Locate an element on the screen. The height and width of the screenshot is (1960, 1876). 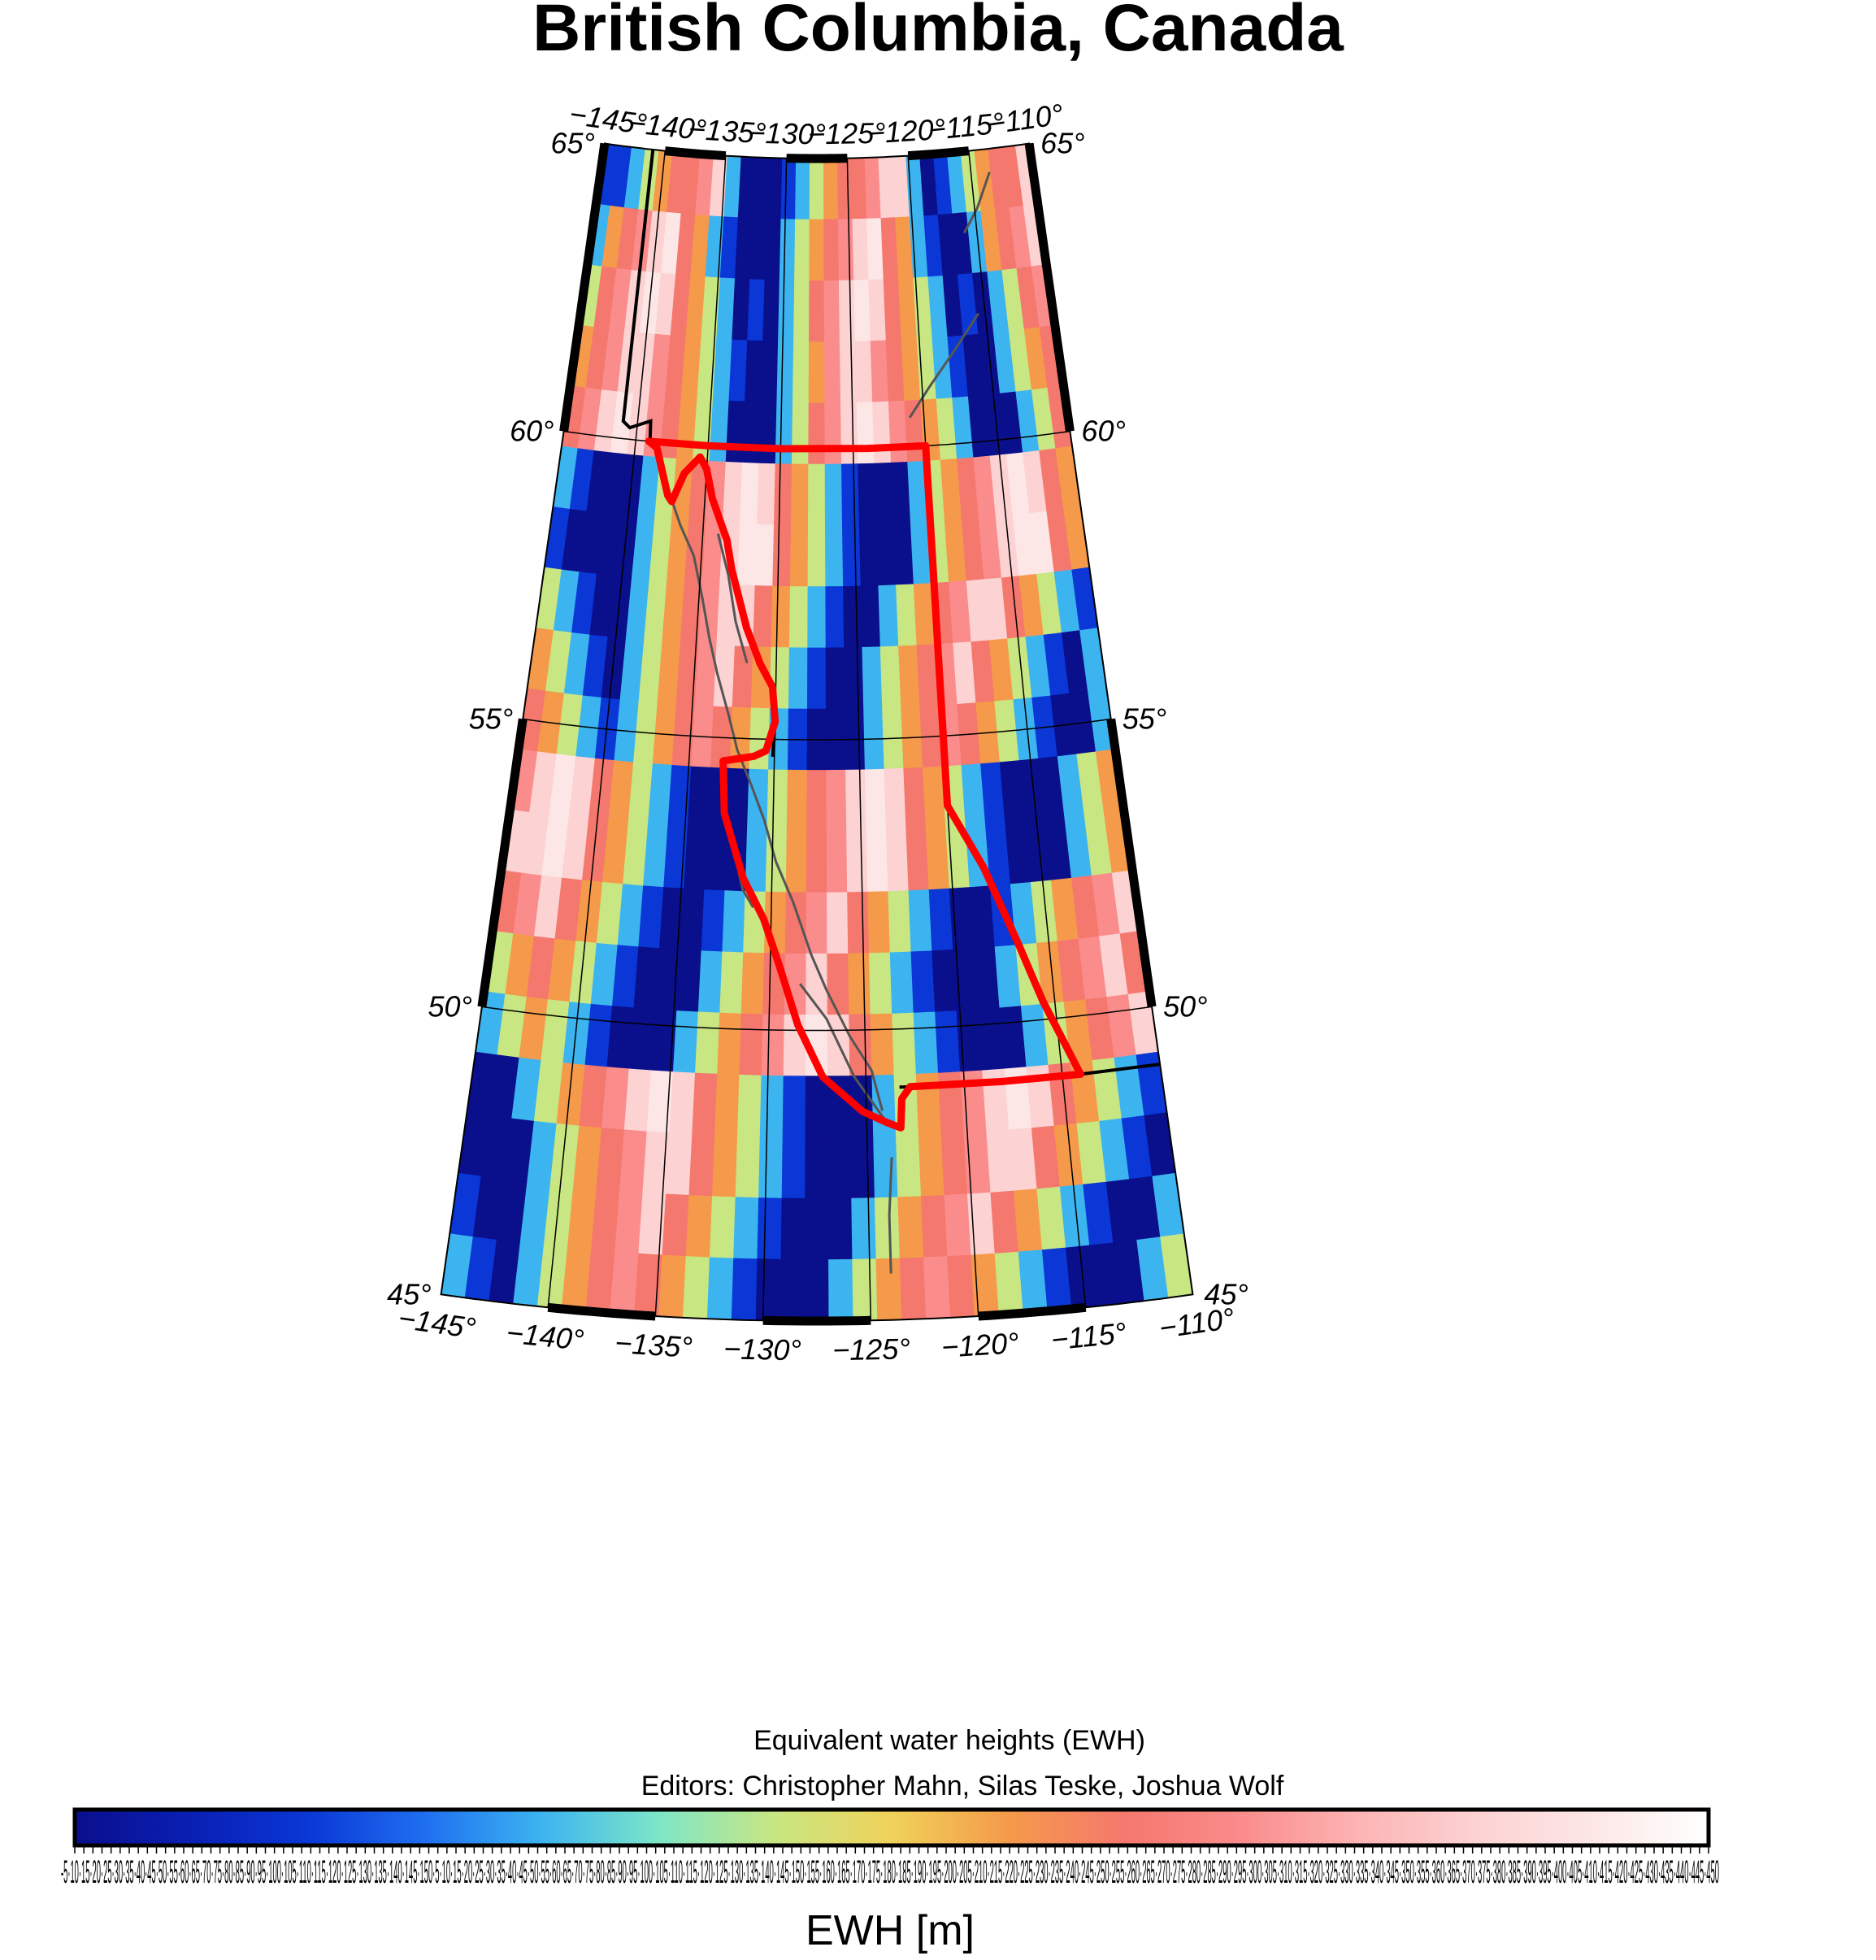
lat-label-left: 65° is located at coordinates (572, 143).